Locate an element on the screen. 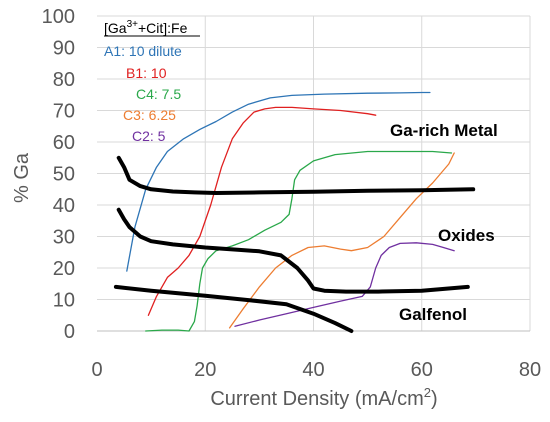  x-tick-label: 40 is located at coordinates (313, 370).